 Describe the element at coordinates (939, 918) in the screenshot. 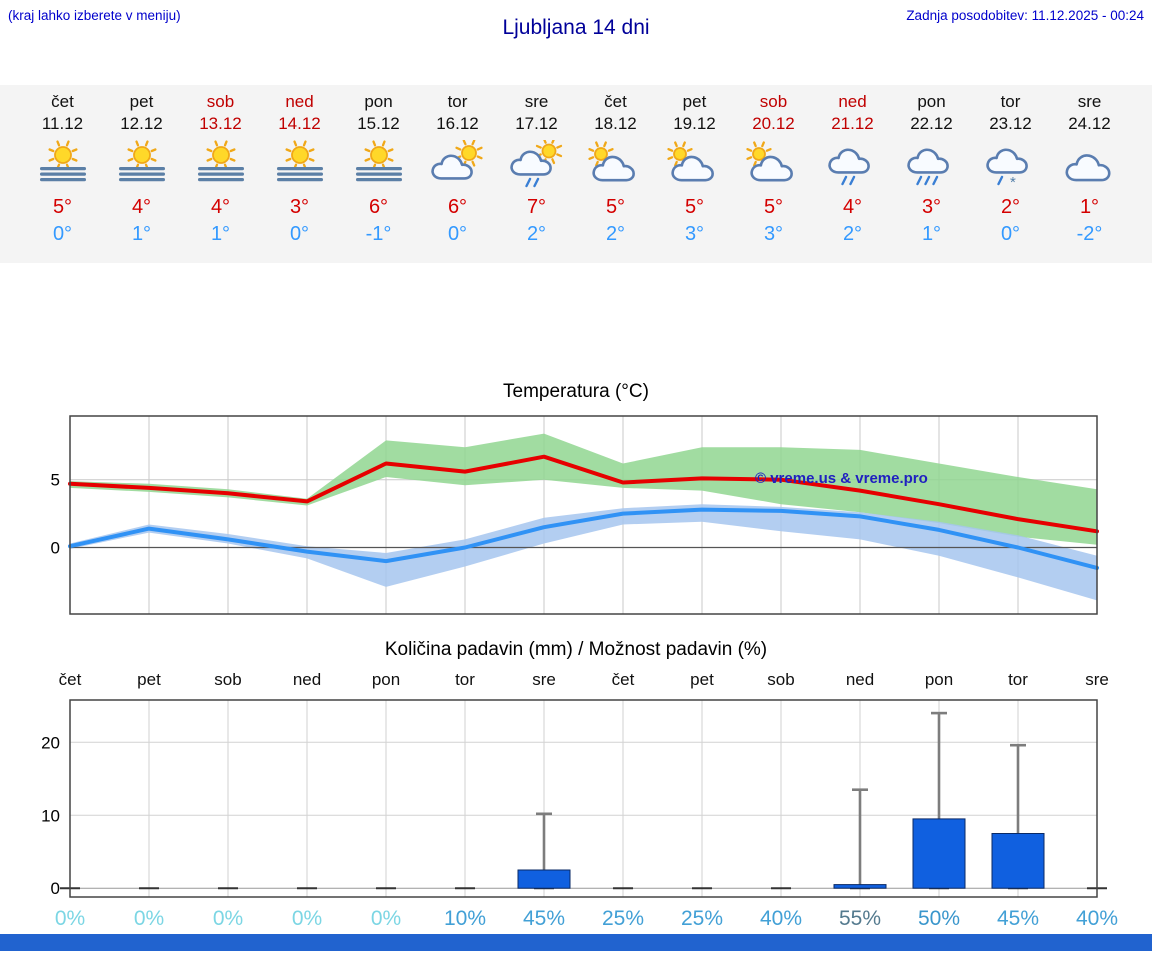

I see `precip-percent-label: 50%` at that location.